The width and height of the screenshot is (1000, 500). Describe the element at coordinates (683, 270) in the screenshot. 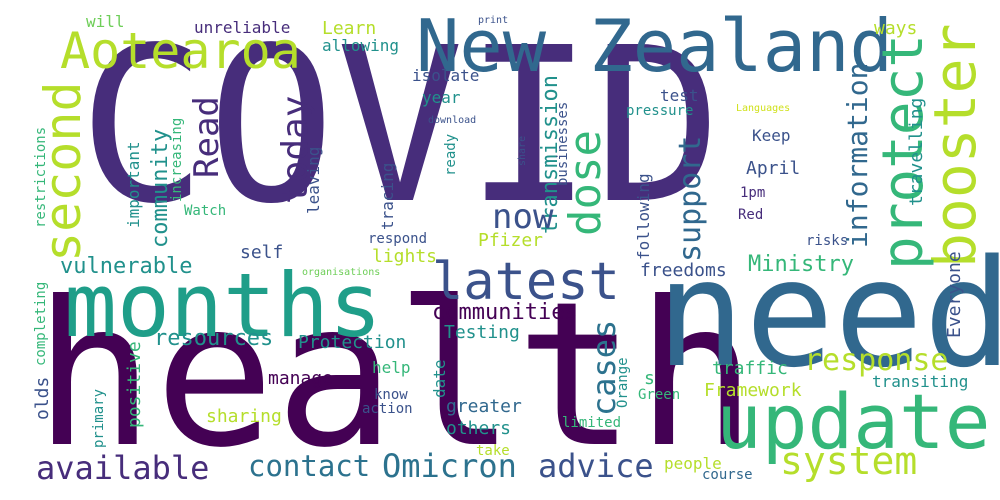

I see `word-freedoms: freedoms` at that location.